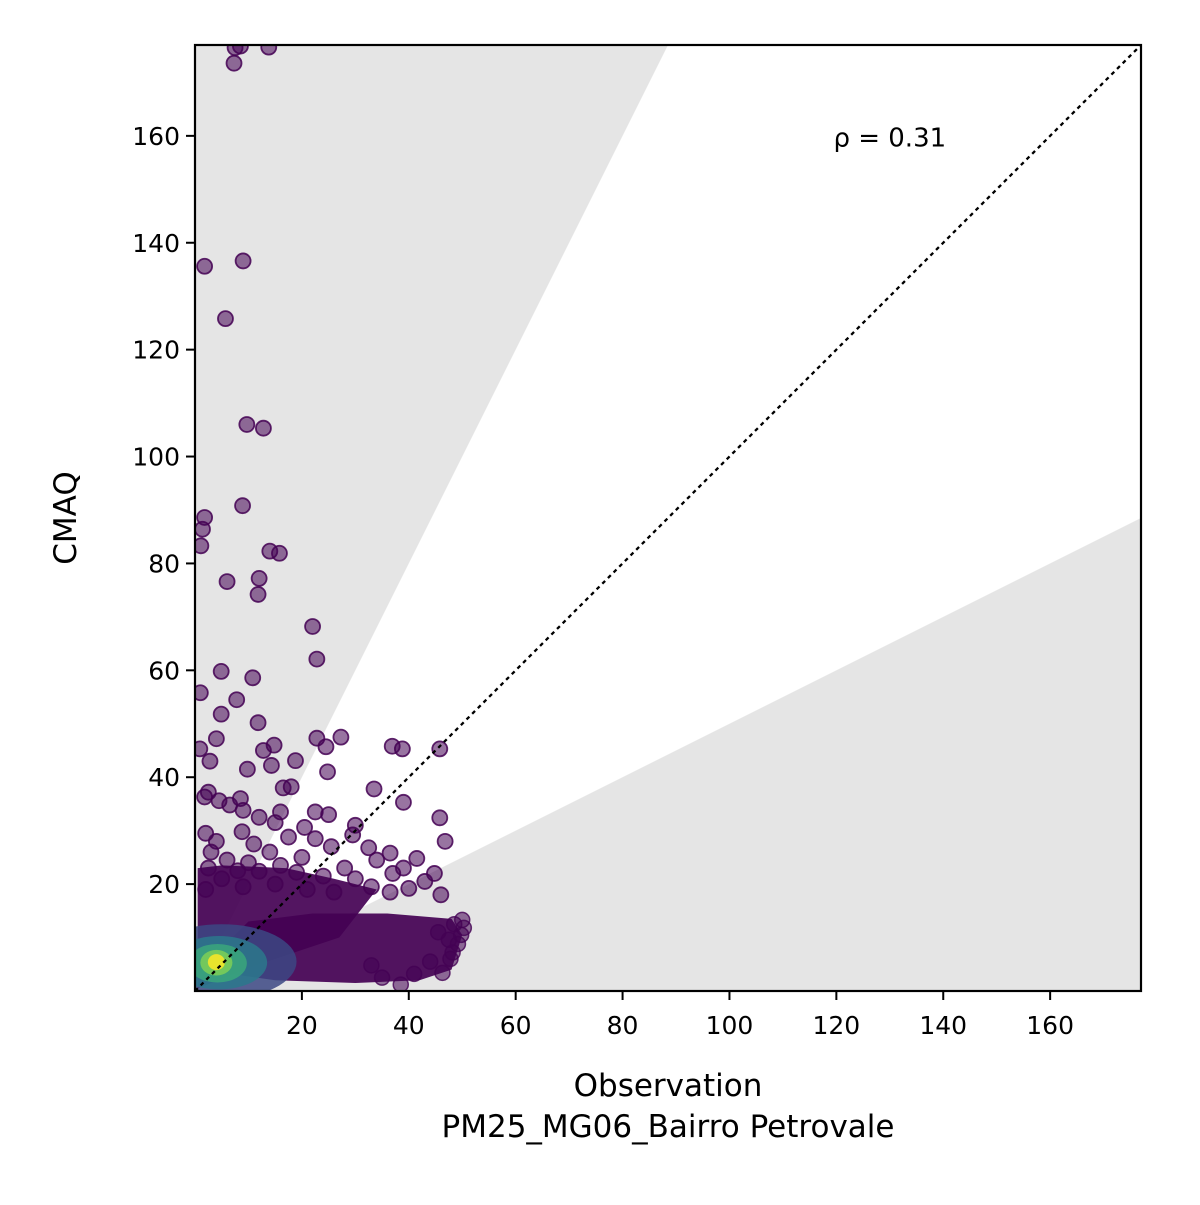  What do you see at coordinates (164, 670) in the screenshot?
I see `y-tick-label: 60` at bounding box center [164, 670].